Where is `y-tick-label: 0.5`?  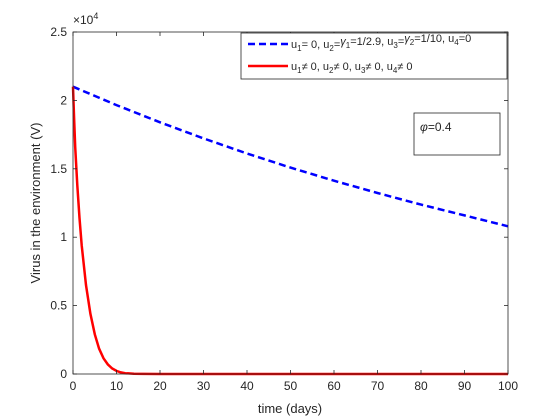
y-tick-label: 0.5 is located at coordinates (58, 306).